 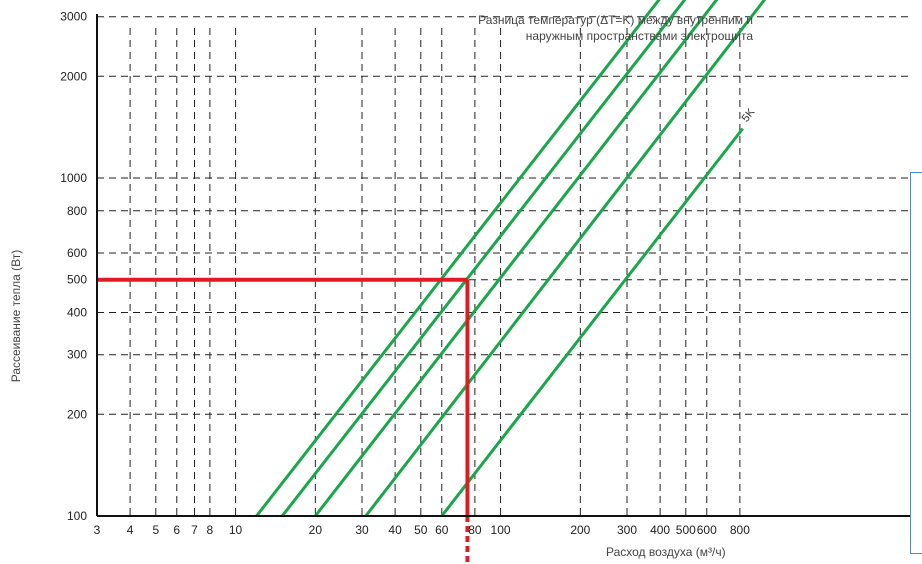 What do you see at coordinates (176, 530) in the screenshot?
I see `x-tick-label: 6` at bounding box center [176, 530].